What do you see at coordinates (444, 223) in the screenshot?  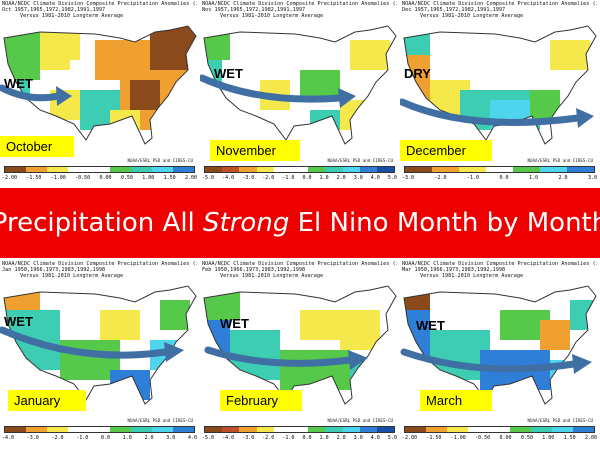 I see `banner-text-end: El Nino Month by Month` at bounding box center [444, 223].